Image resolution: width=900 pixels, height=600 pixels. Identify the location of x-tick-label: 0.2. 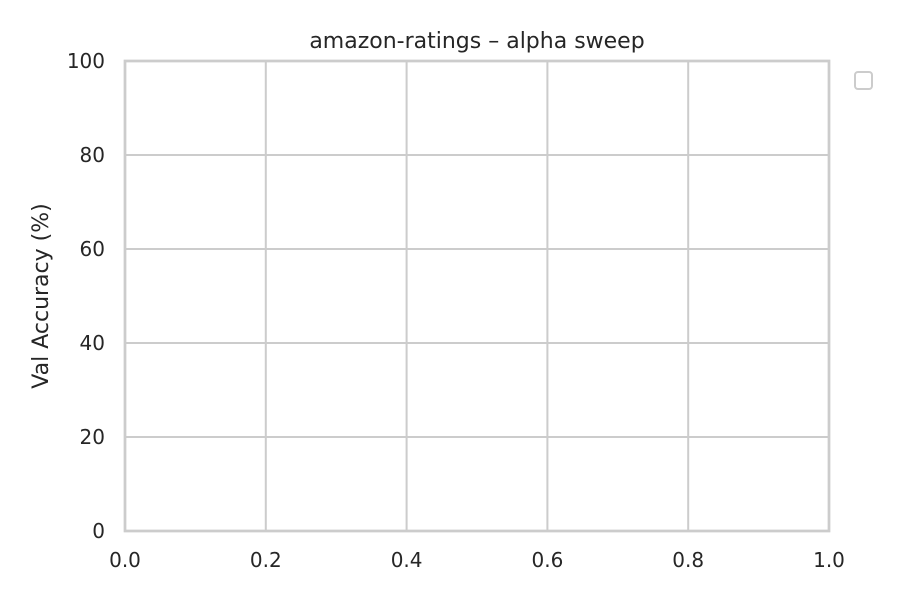
(266, 560).